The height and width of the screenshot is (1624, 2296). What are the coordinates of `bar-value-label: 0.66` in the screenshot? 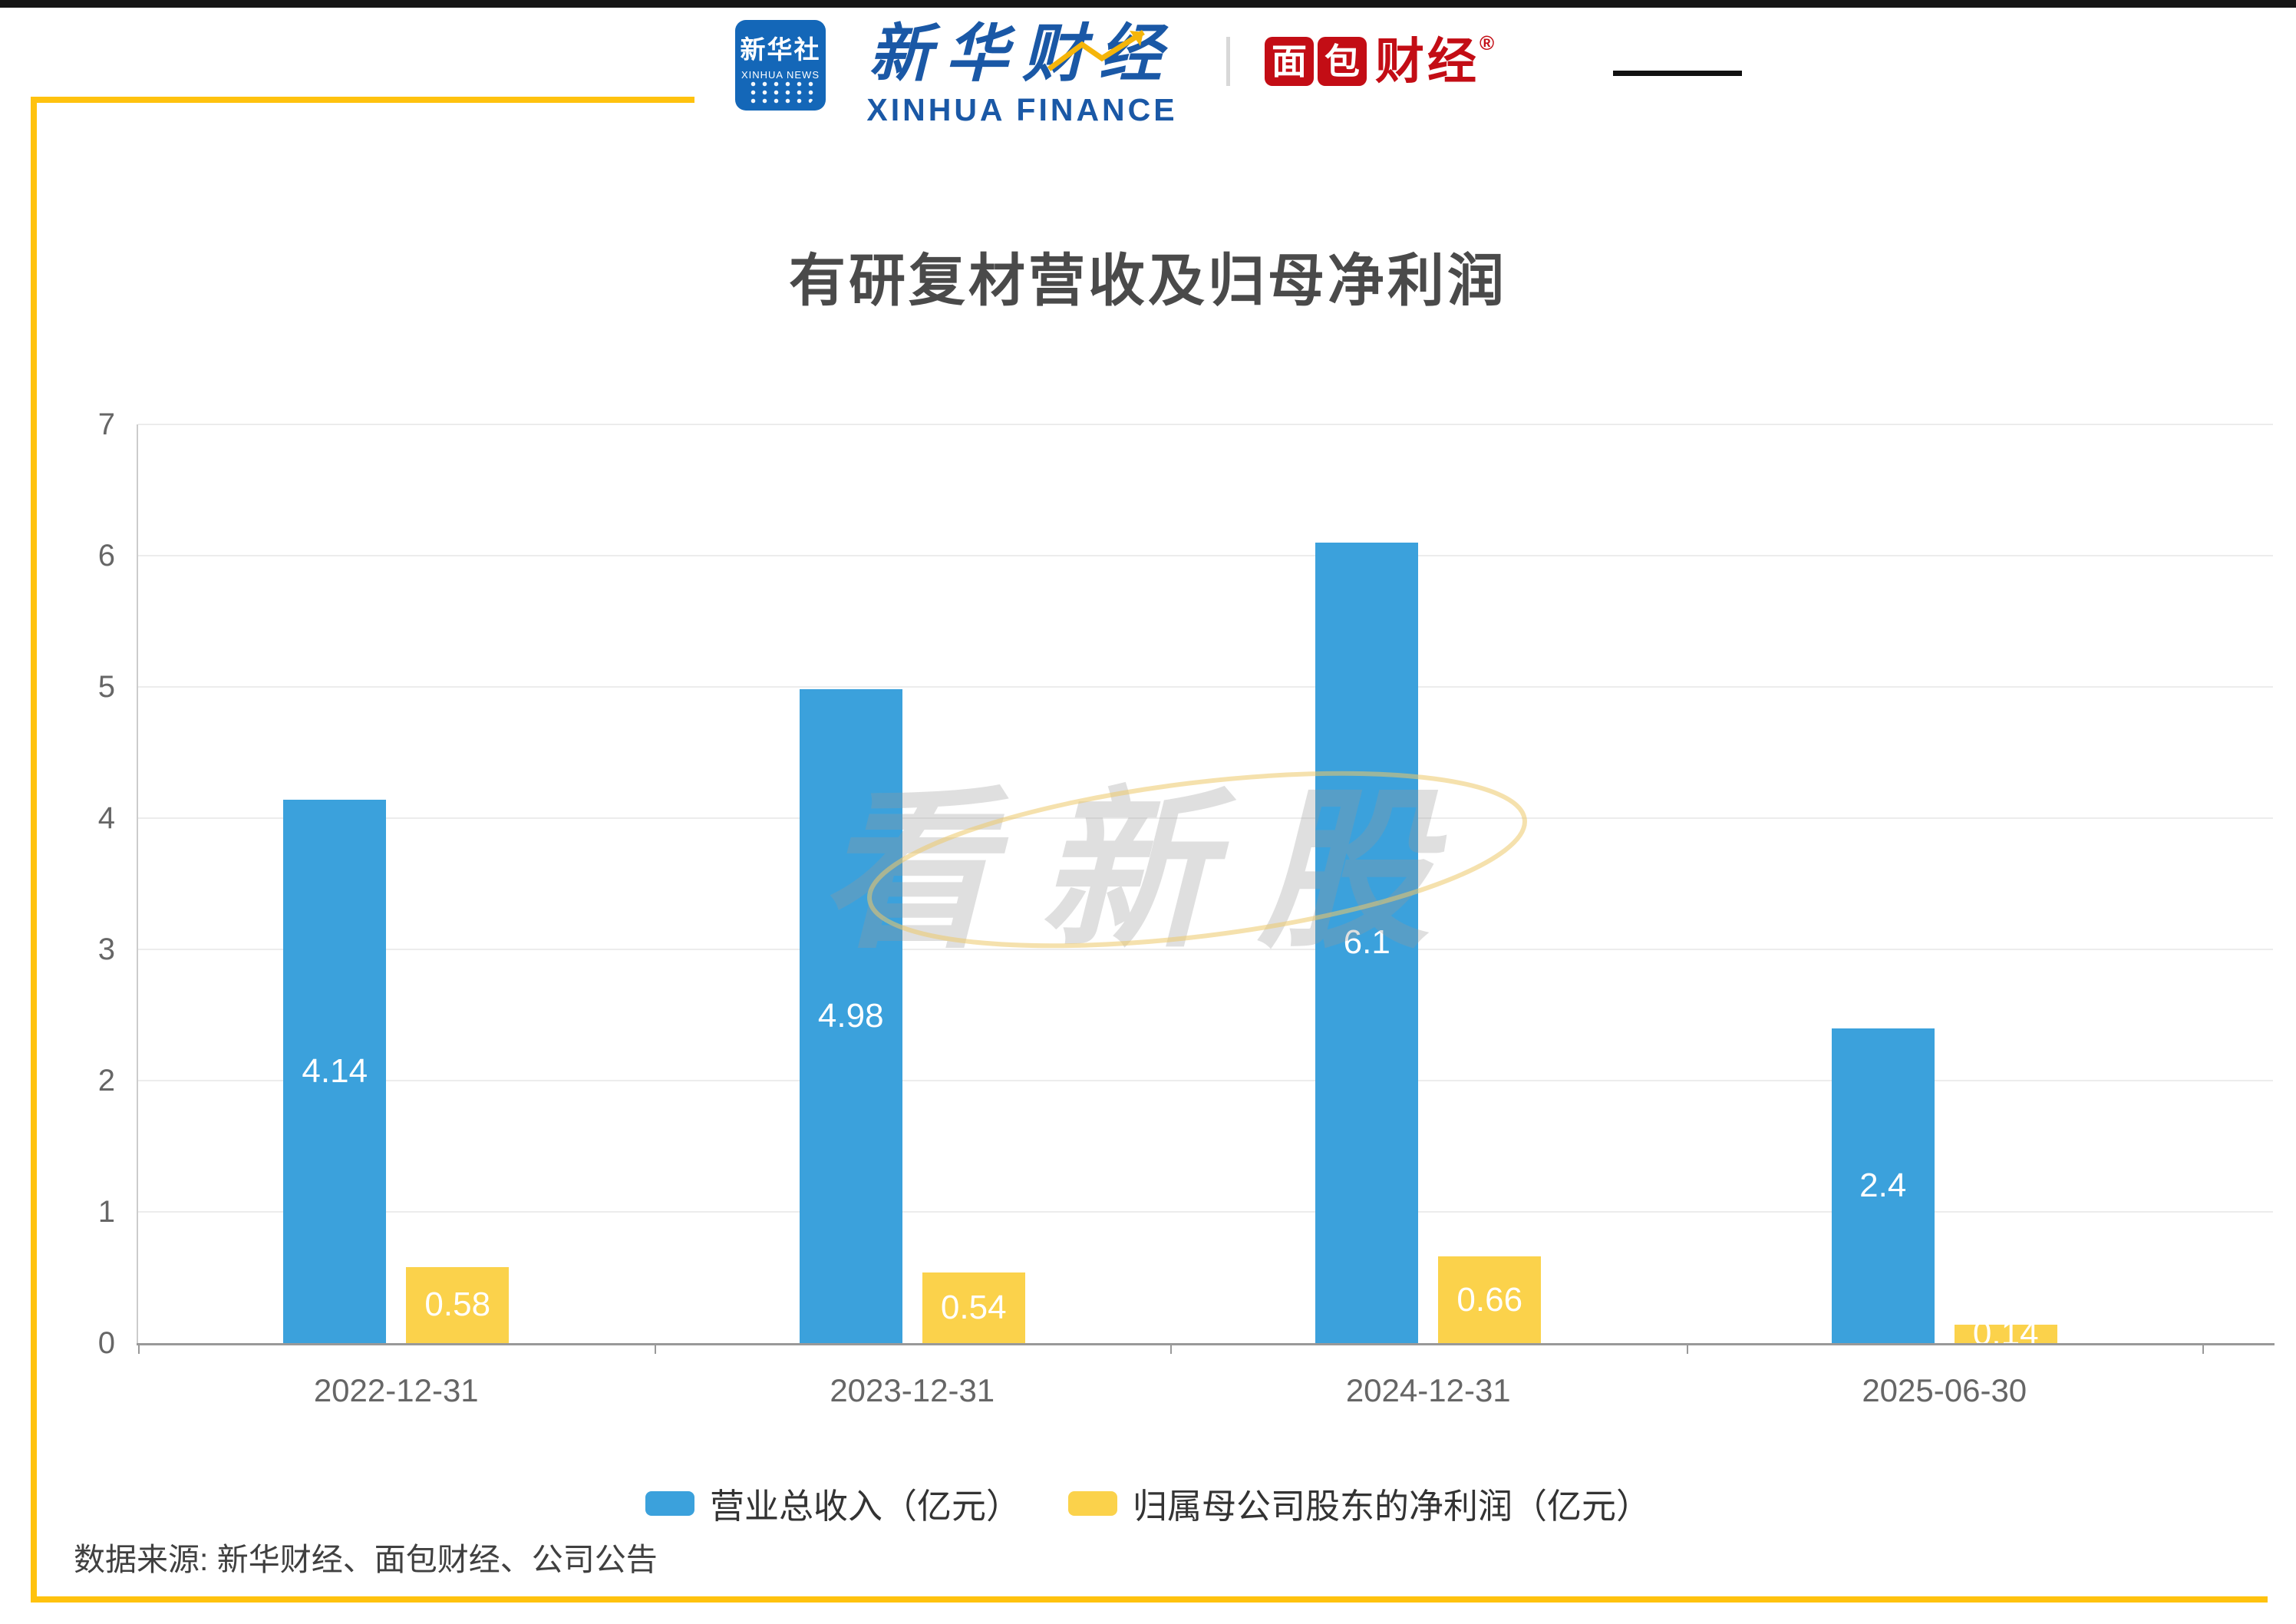 It's located at (1489, 1299).